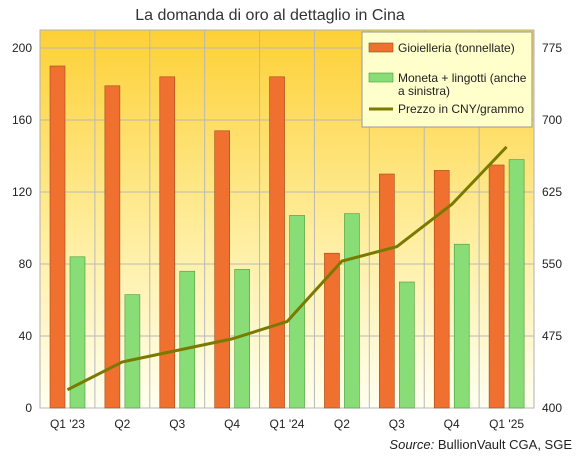 The width and height of the screenshot is (578, 457). I want to click on source-label: Source:, so click(411, 444).